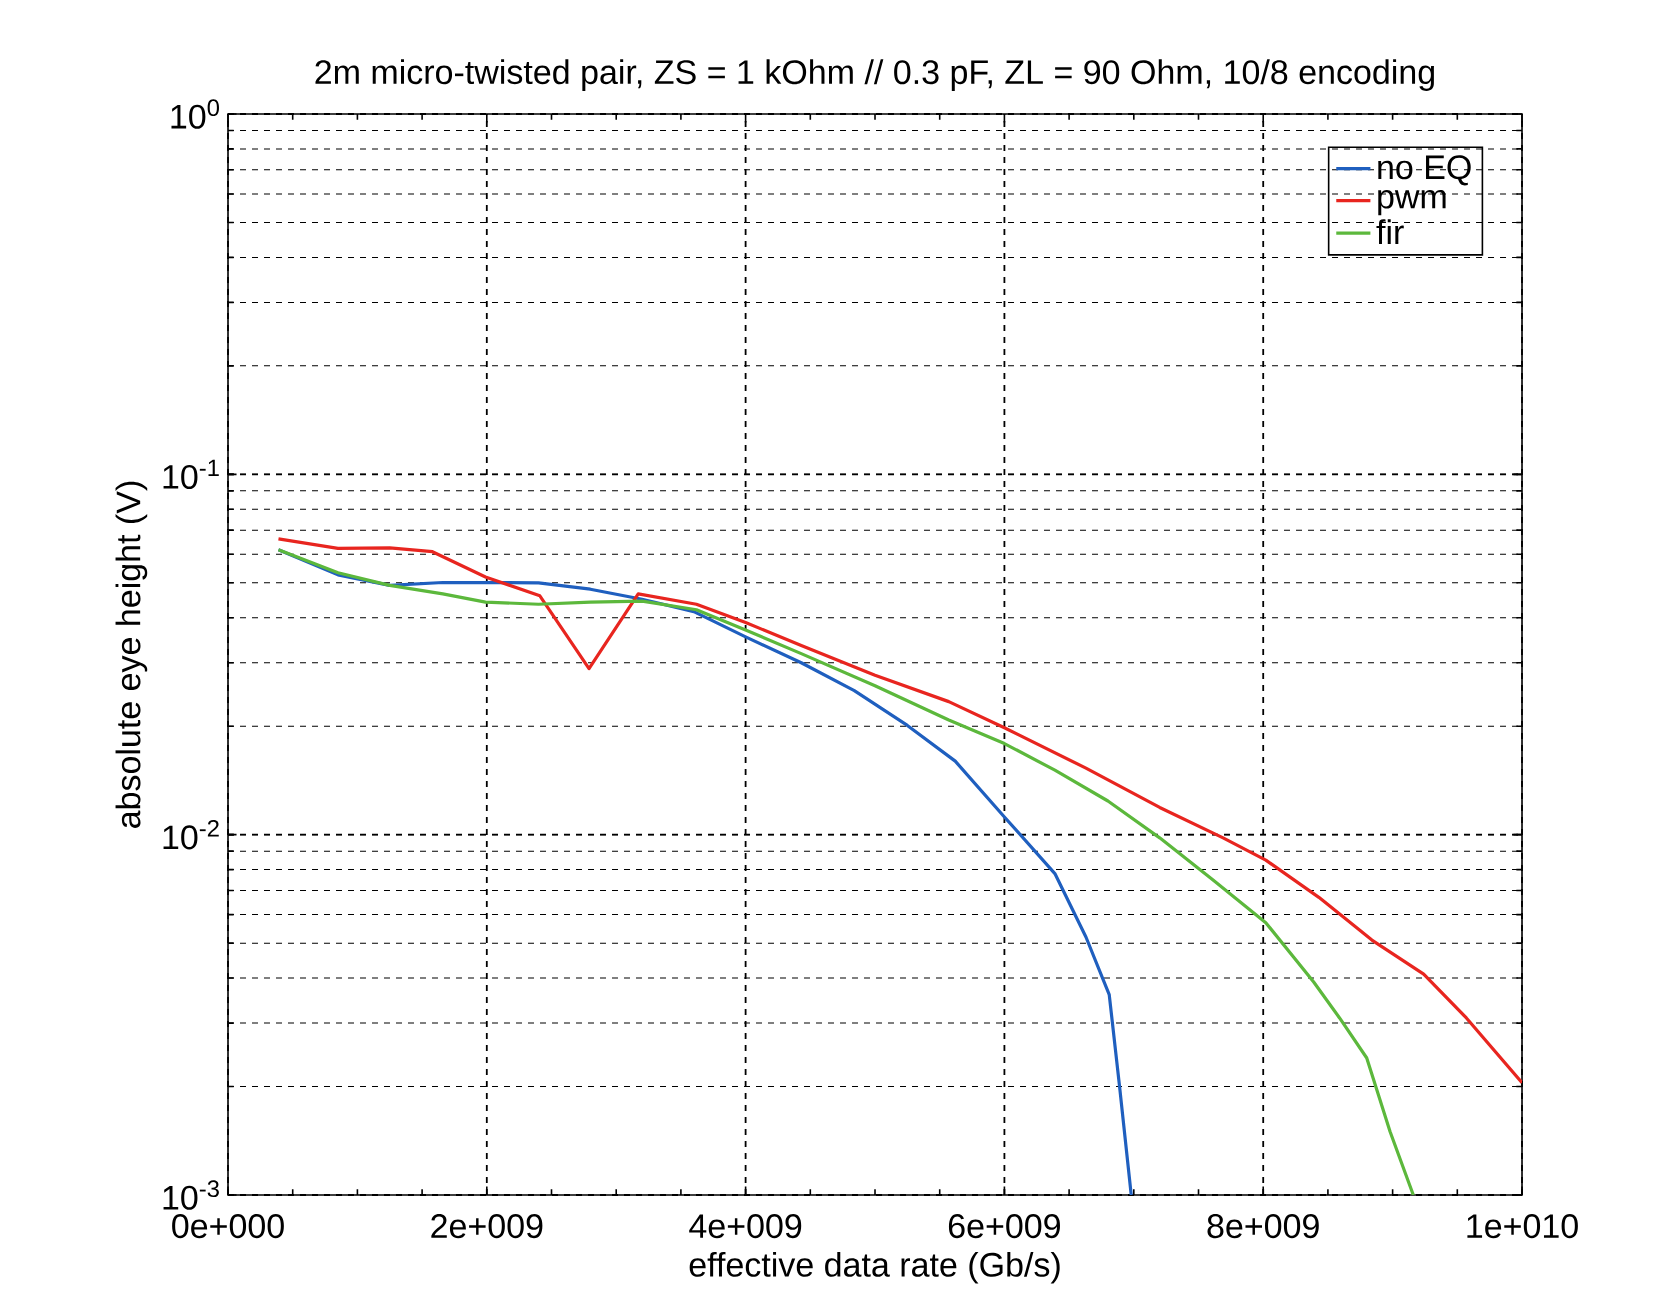 The image size is (1654, 1312). Describe the element at coordinates (745, 1226) in the screenshot. I see `x-tick-label: 4e+009` at that location.